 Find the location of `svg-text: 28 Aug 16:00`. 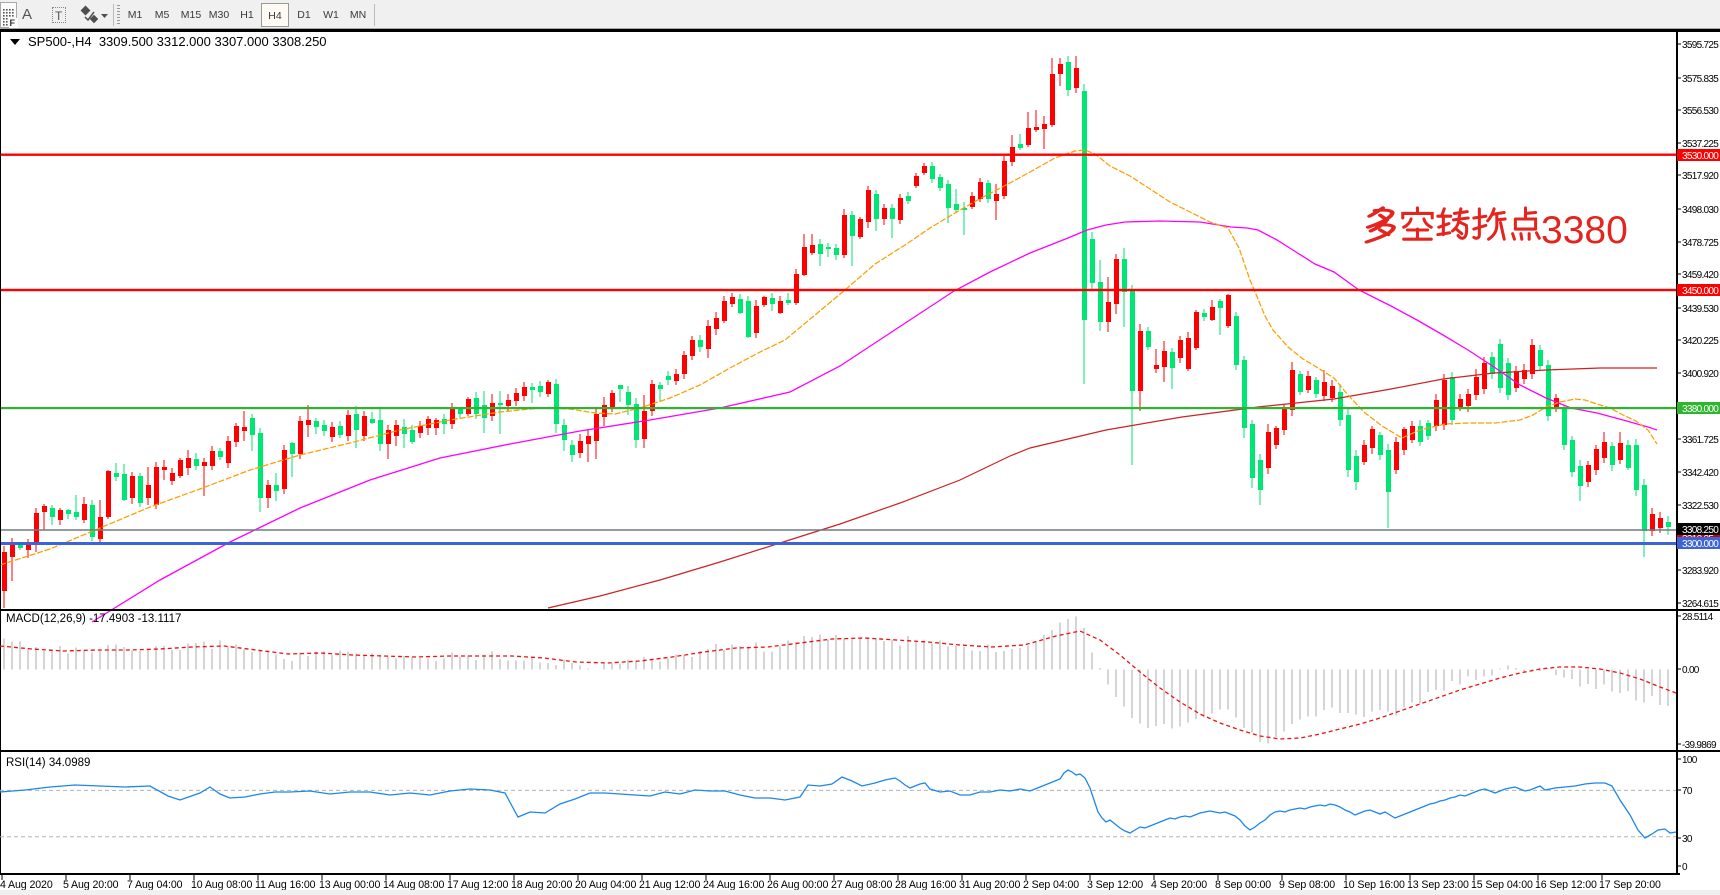

svg-text: 28 Aug 16:00 is located at coordinates (925, 885).